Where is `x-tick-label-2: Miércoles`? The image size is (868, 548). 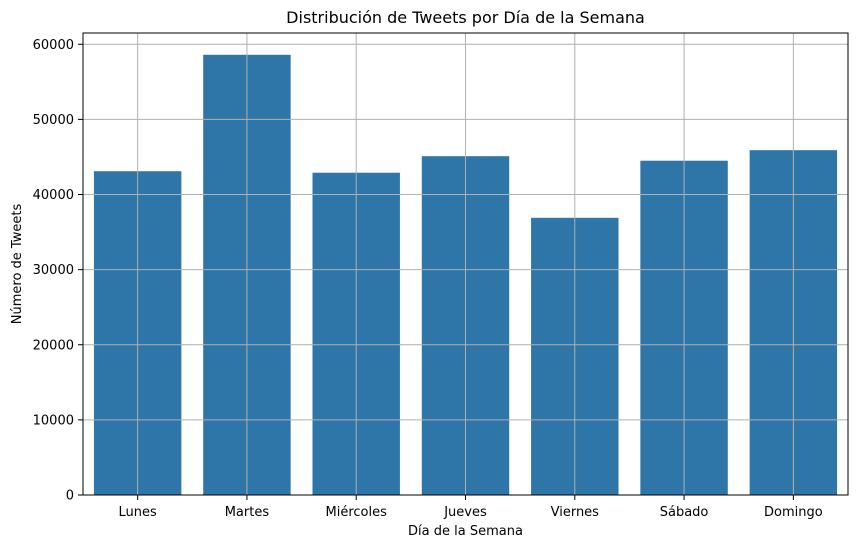 x-tick-label-2: Miércoles is located at coordinates (357, 512).